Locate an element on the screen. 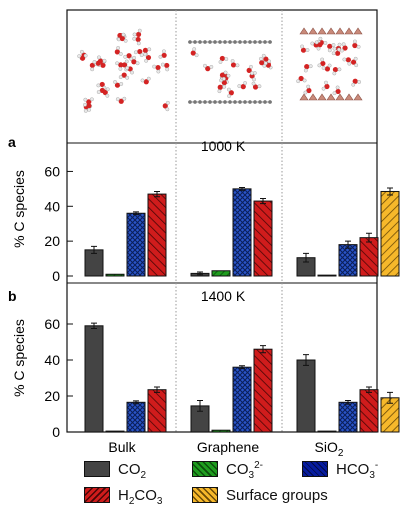  bar-b-bulk-co3 is located at coordinates (115, 431).